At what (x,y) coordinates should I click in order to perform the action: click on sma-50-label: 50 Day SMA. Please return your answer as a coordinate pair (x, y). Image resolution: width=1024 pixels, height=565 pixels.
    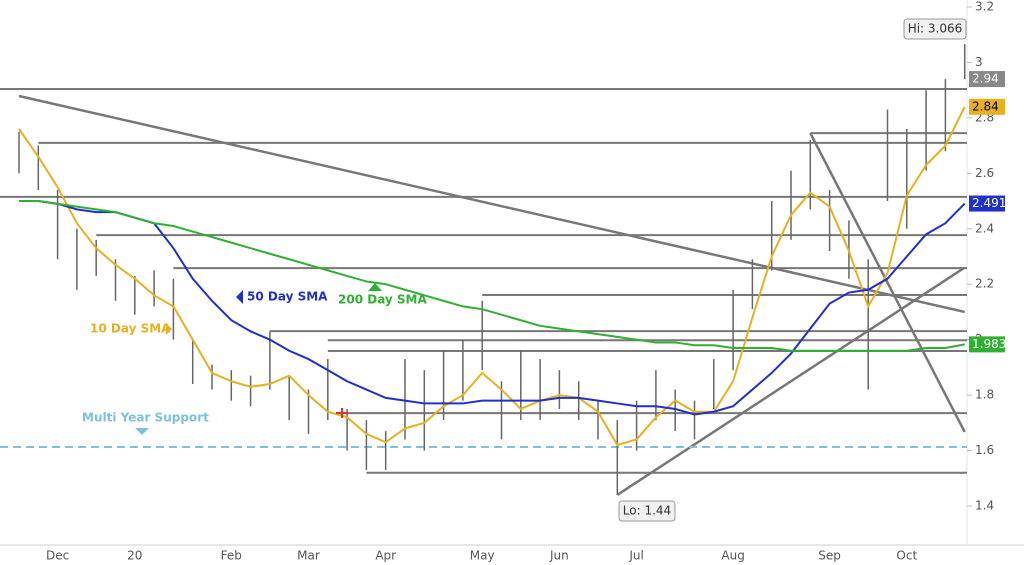
    Looking at the image, I should click on (287, 297).